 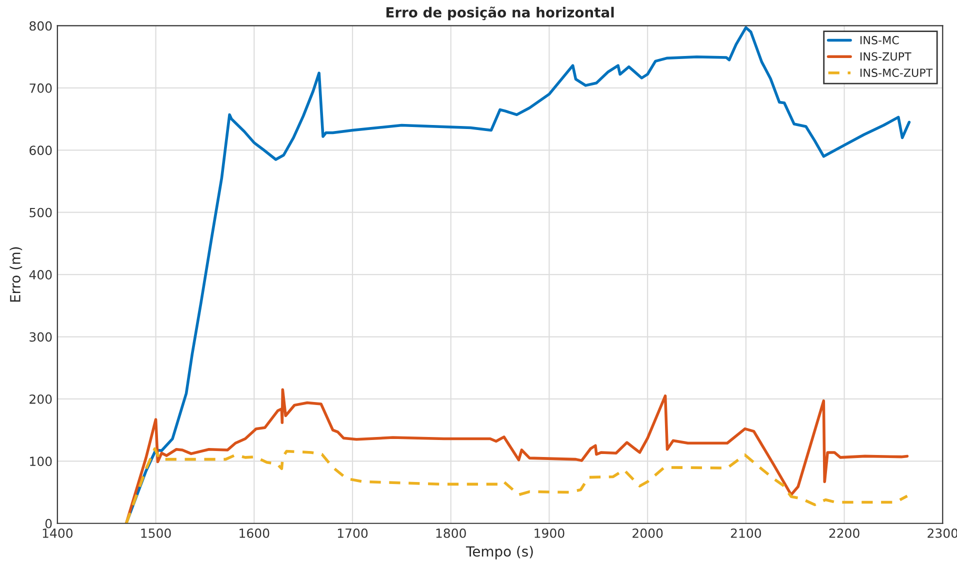 What do you see at coordinates (516, 485) in the screenshot?
I see `line-series` at bounding box center [516, 485].